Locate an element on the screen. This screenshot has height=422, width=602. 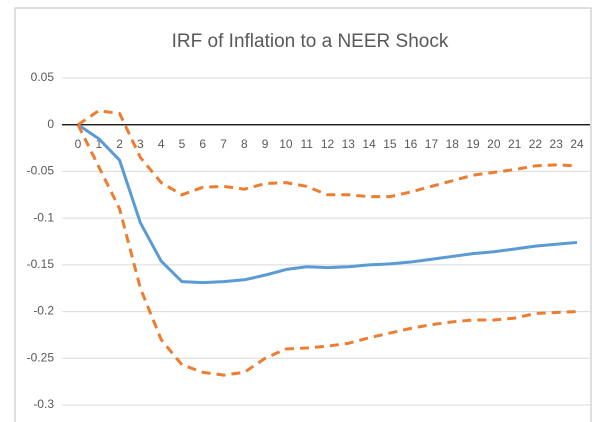
y-tick-label: -0.1 is located at coordinates (43, 217).